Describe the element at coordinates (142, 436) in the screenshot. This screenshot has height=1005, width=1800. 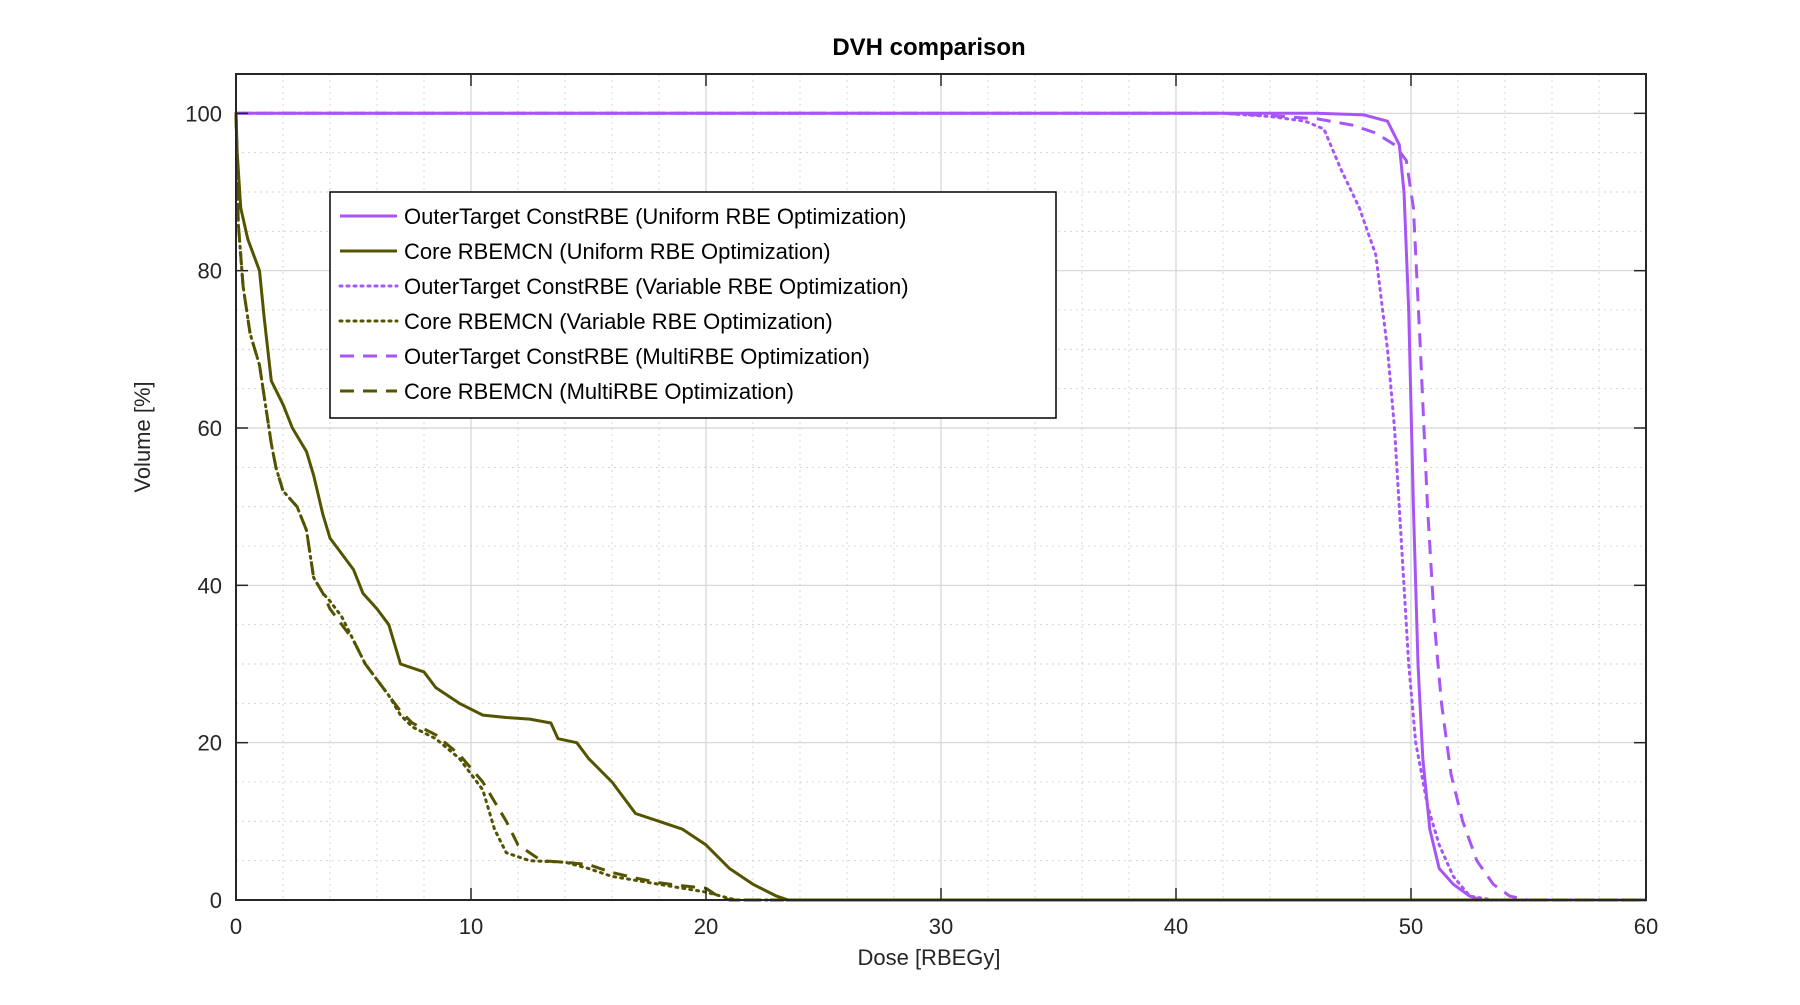
I see `y-axis-label: Volume [%]` at that location.